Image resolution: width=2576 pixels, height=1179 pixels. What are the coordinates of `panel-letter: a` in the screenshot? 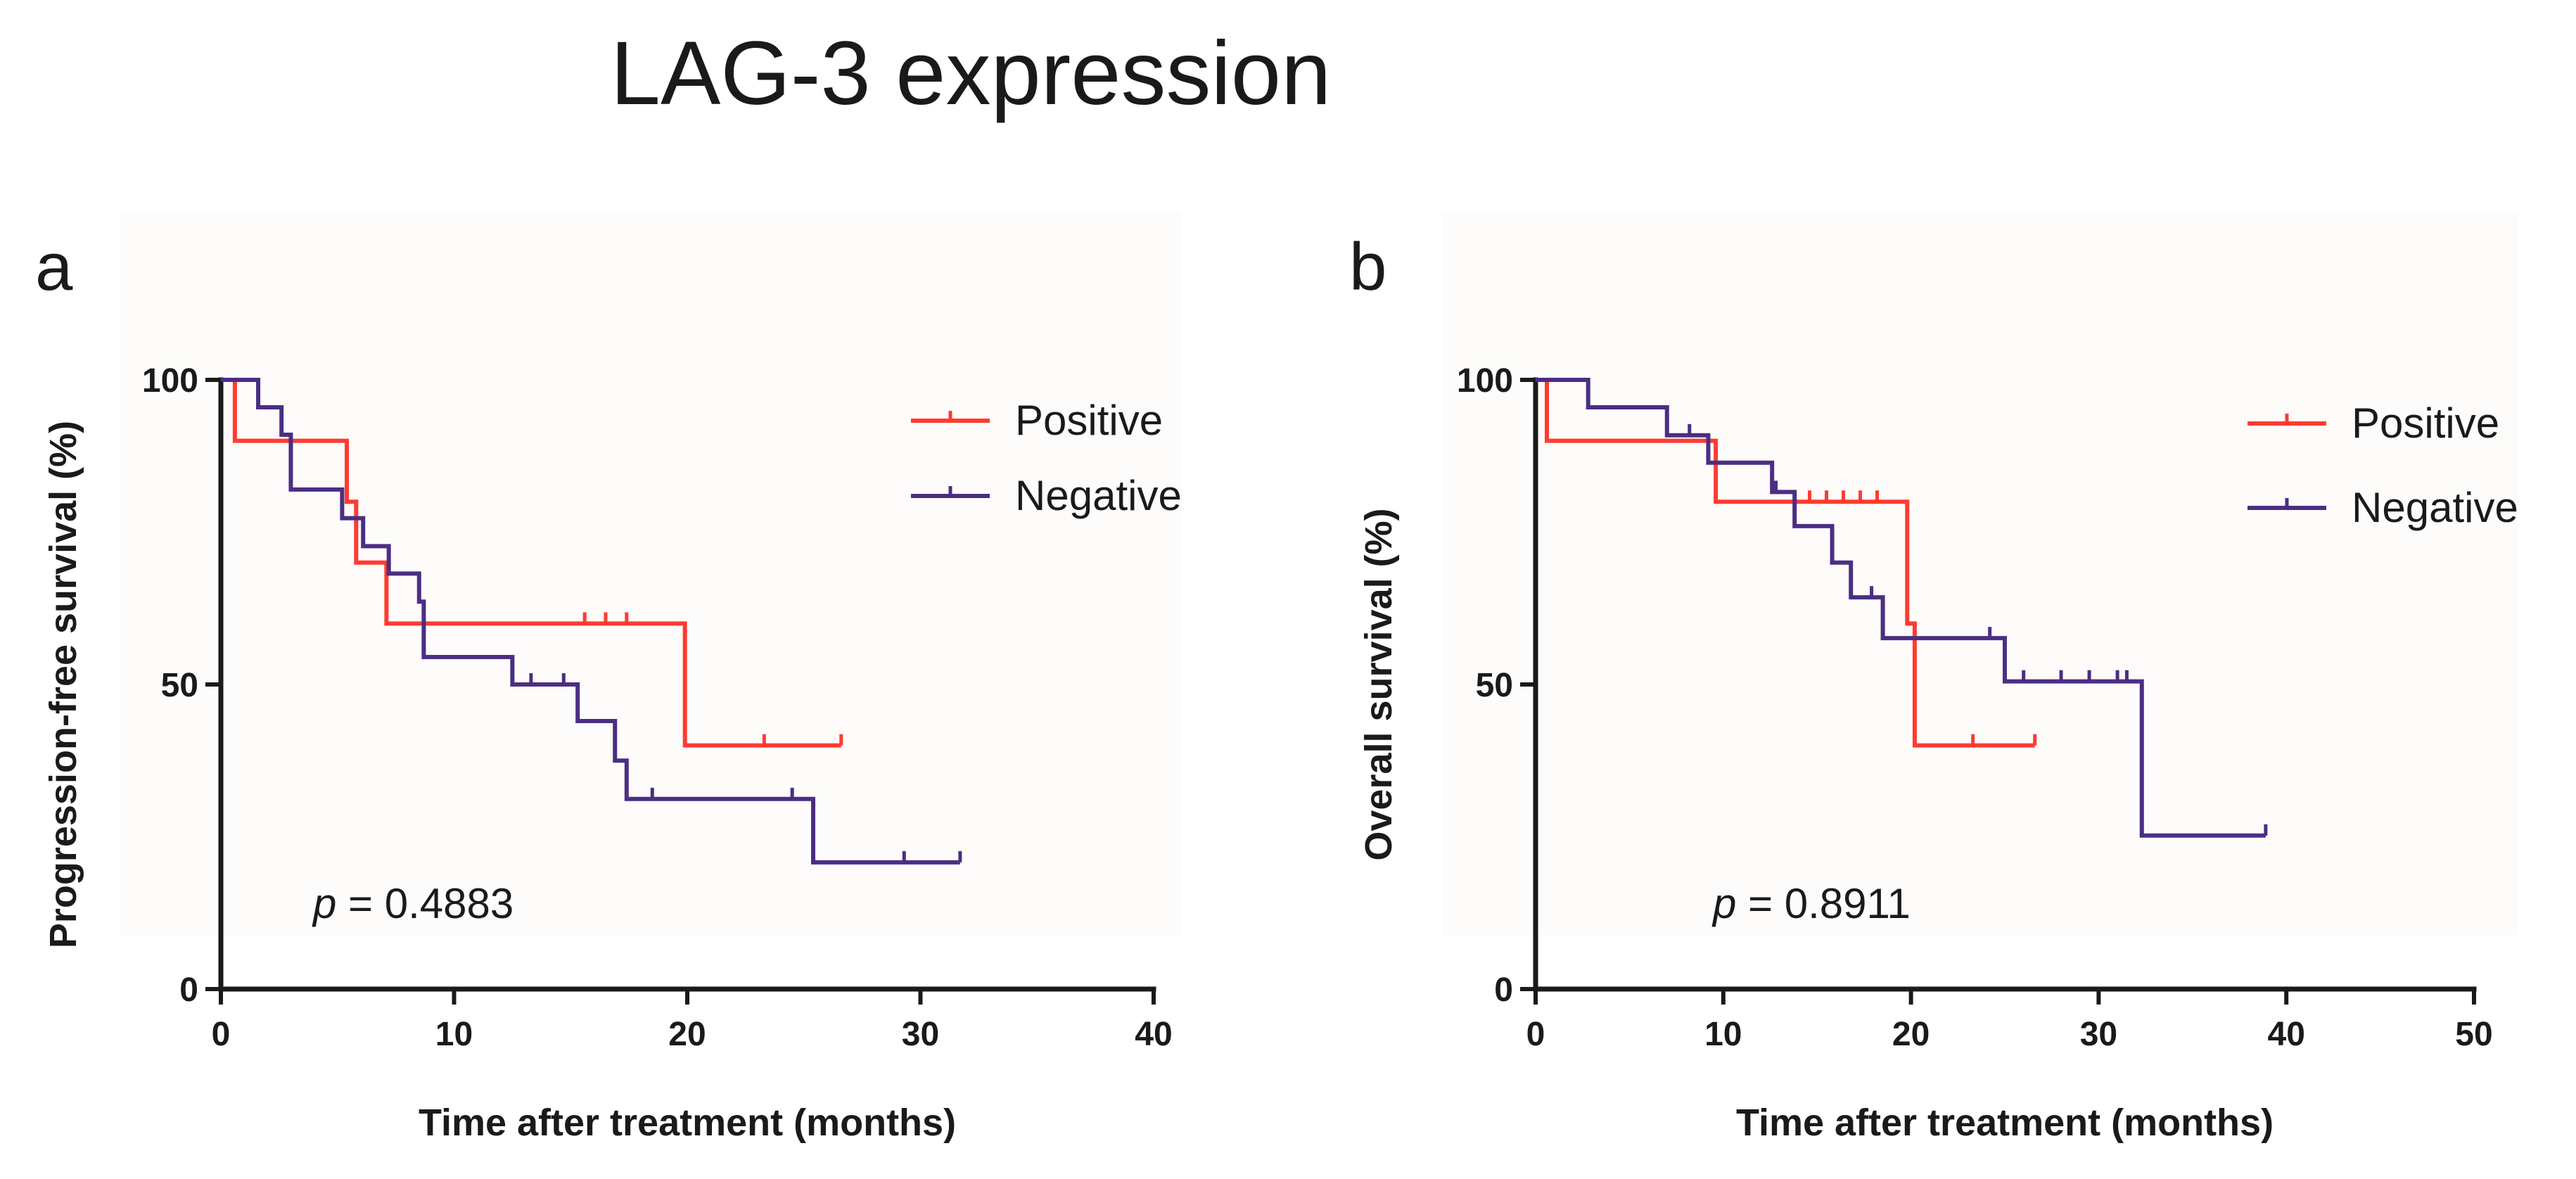 It's located at (54, 267).